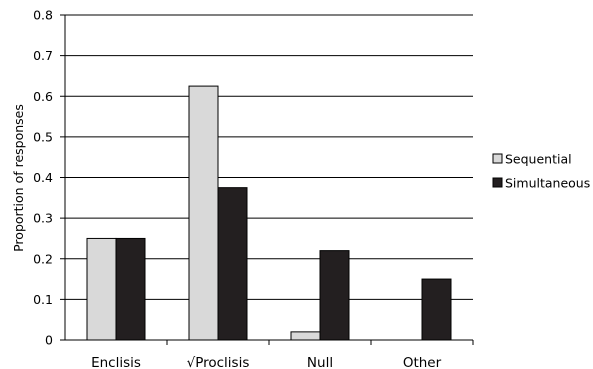 This screenshot has height=369, width=593. What do you see at coordinates (18, 178) in the screenshot?
I see `y-axis-label: Proportion of responses` at bounding box center [18, 178].